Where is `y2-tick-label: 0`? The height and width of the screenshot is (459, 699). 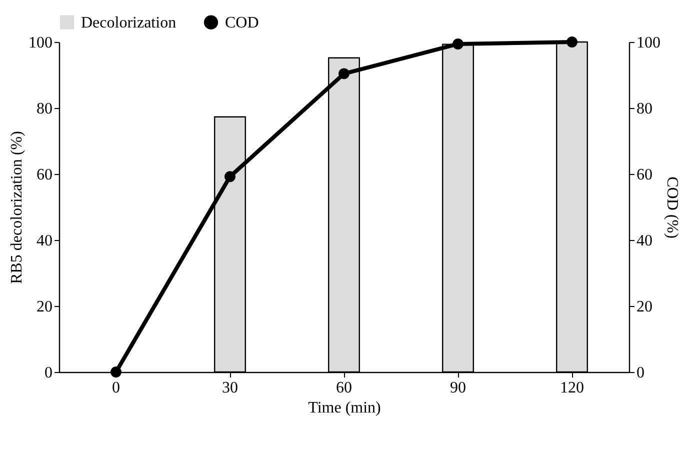 y2-tick-label: 0 is located at coordinates (640, 373).